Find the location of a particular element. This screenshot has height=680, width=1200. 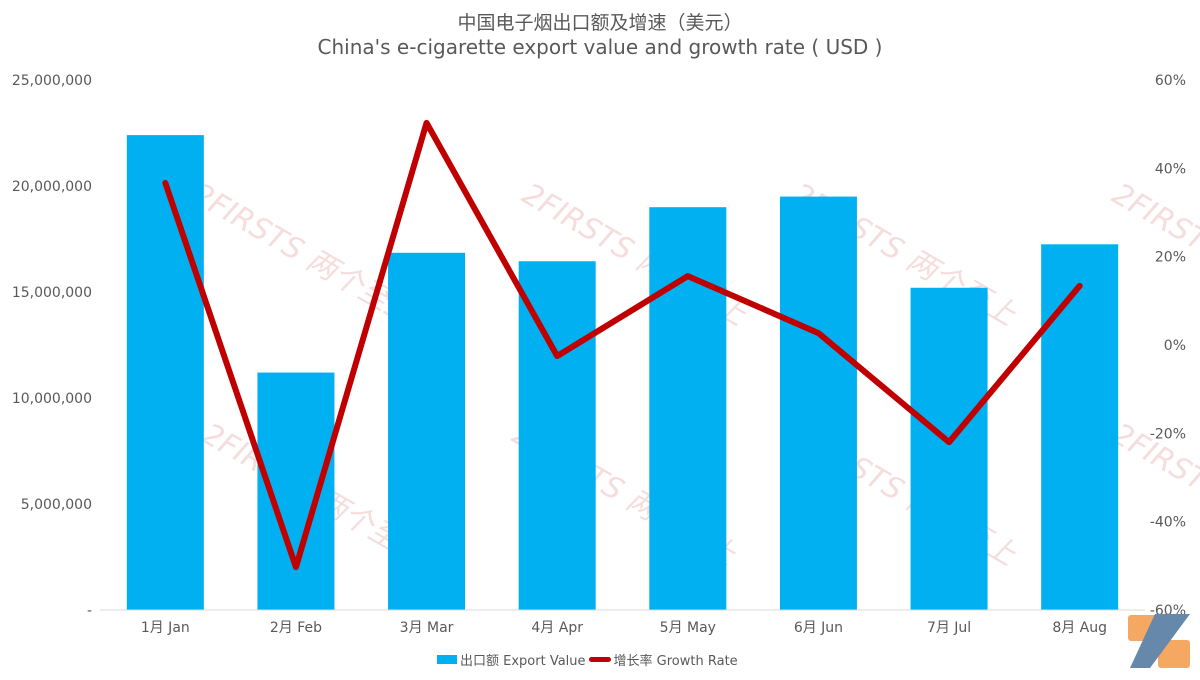

chart-title: 中国电子烟出口额及增速（美元） is located at coordinates (600, 23).